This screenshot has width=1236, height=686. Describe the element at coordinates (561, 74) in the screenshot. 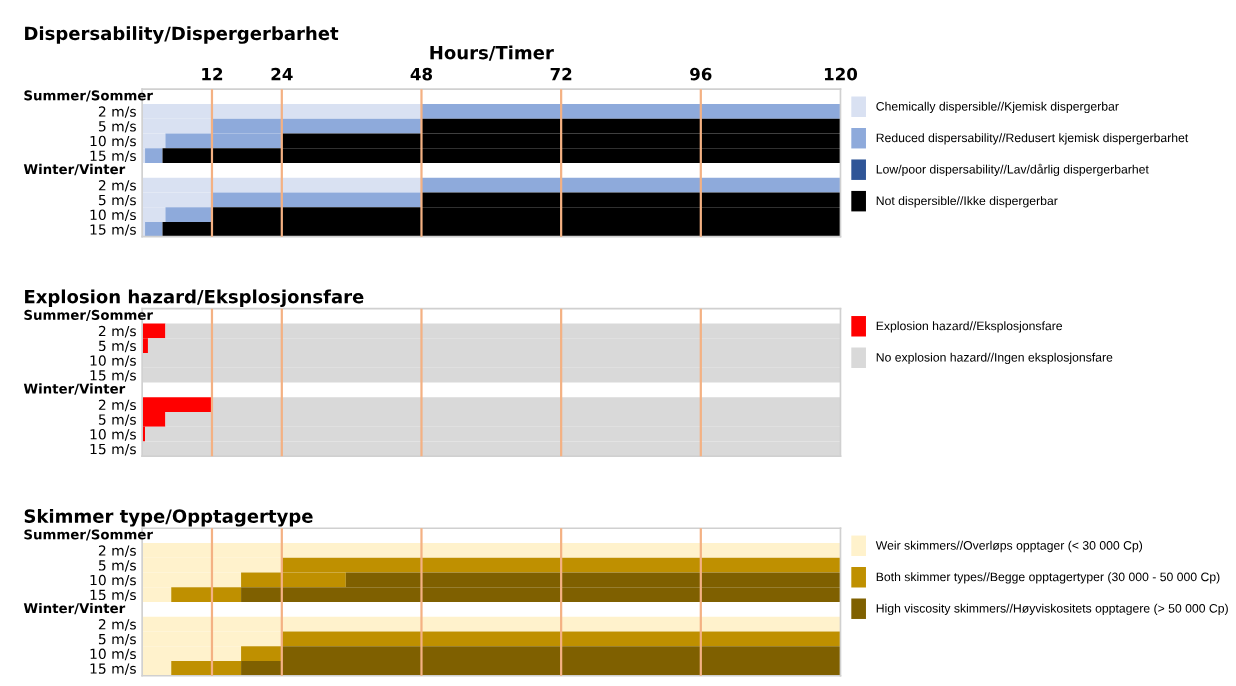

I see `x-tick-label: 72` at that location.